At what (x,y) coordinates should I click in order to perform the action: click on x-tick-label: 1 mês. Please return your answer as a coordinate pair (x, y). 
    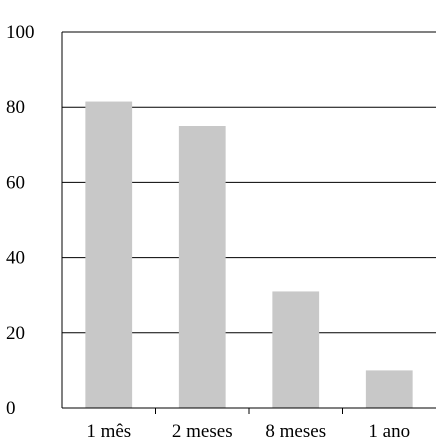
    Looking at the image, I should click on (108, 431).